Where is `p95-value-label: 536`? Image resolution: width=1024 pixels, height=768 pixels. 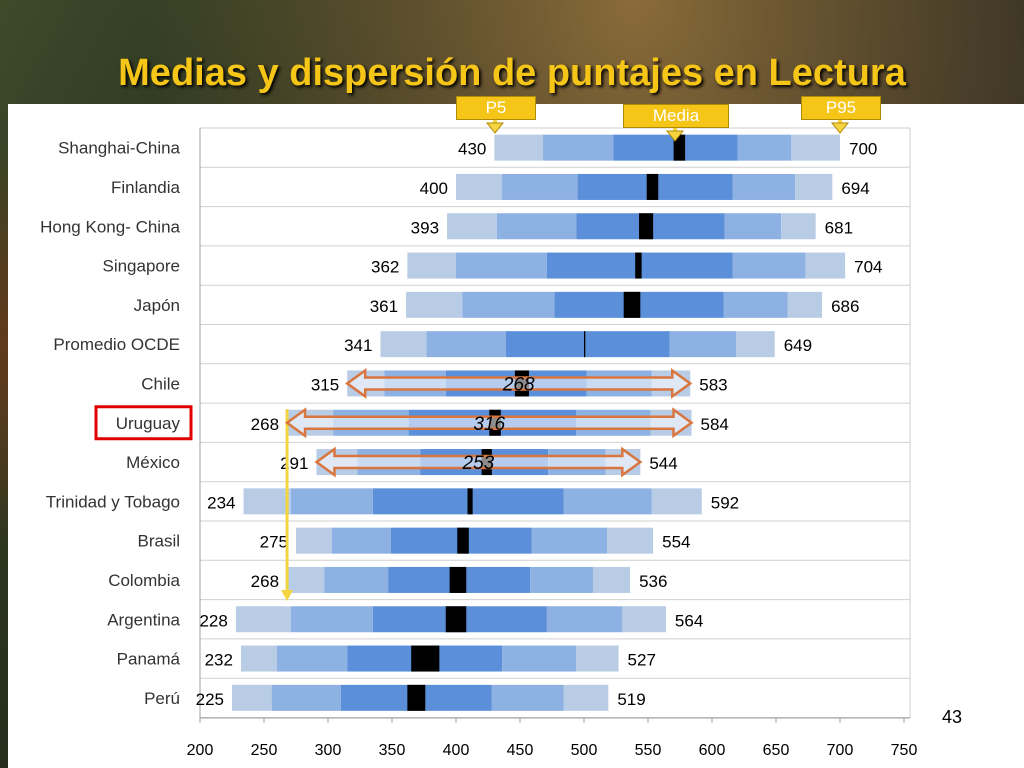
p95-value-label: 536 is located at coordinates (653, 581).